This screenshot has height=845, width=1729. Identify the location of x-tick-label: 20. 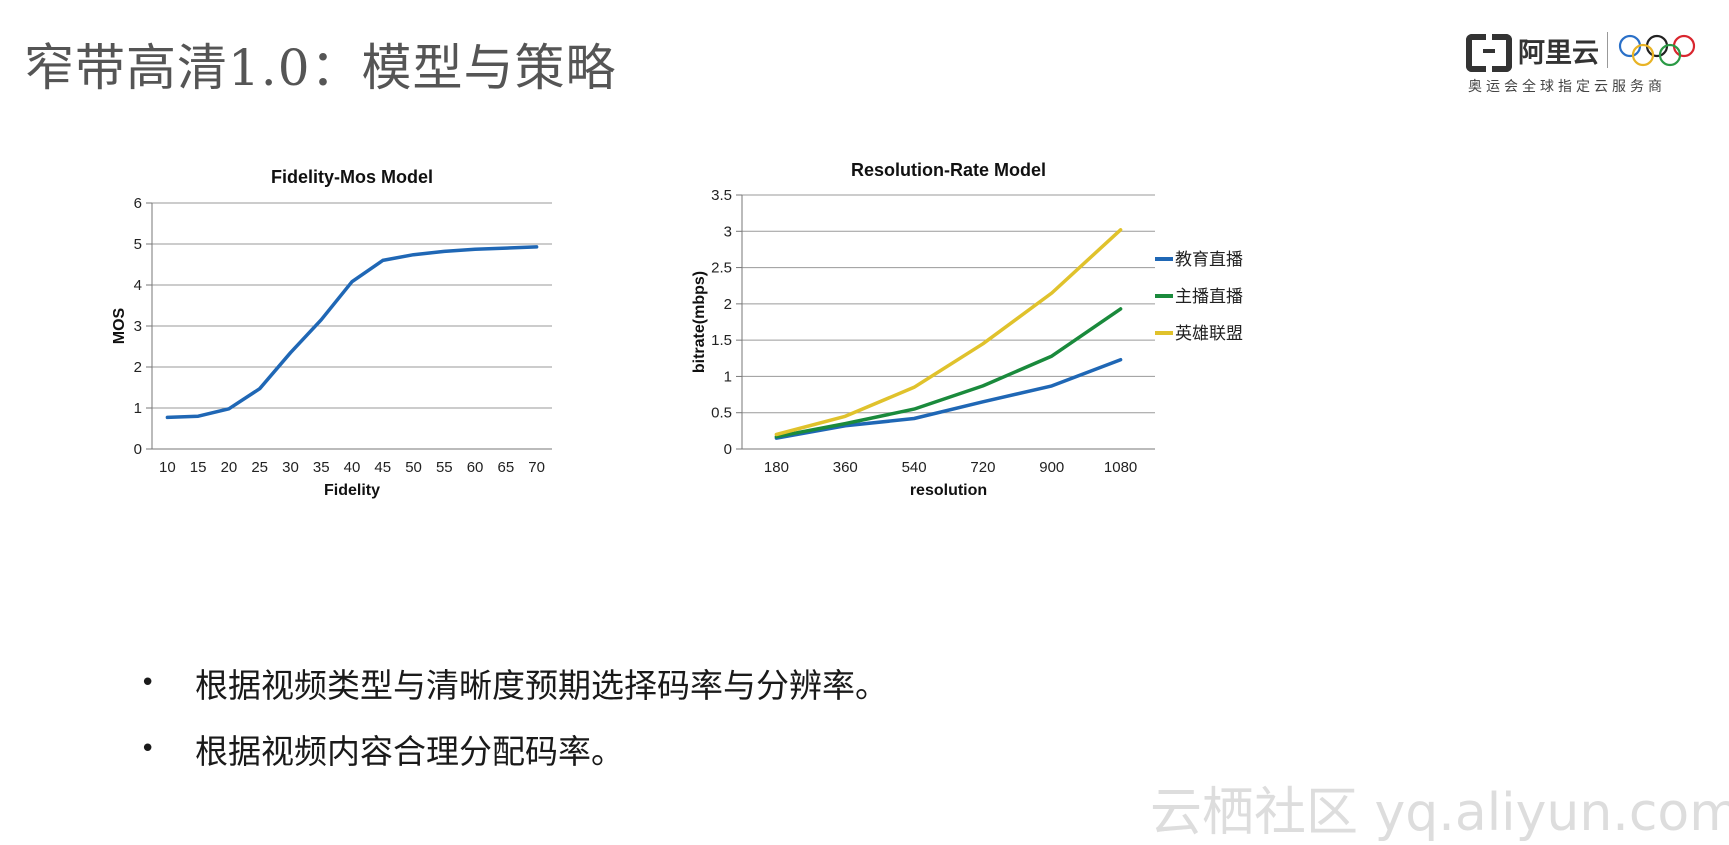
(229, 467).